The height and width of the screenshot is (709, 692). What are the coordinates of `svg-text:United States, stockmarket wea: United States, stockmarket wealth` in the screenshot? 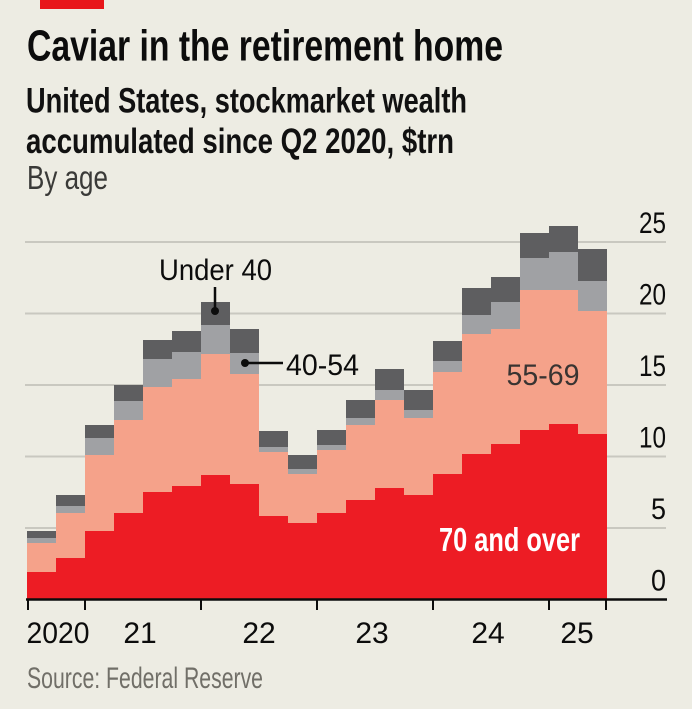 It's located at (246, 101).